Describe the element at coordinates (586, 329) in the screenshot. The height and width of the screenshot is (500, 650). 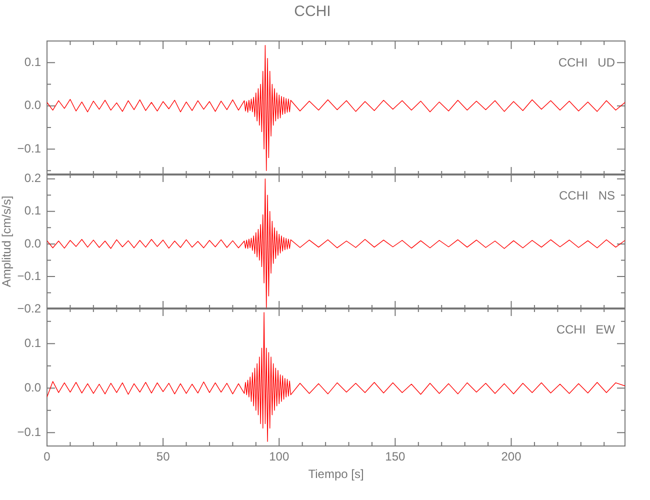
I see `annotation: CCHI EW` at that location.